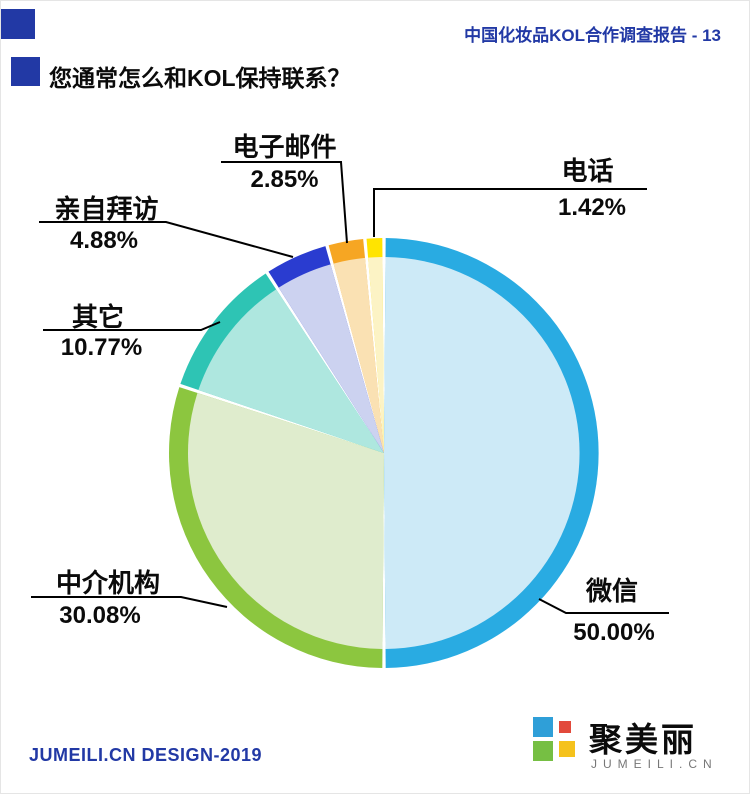 Image resolution: width=750 pixels, height=794 pixels. I want to click on slice-label-wechat: 微信, so click(611, 591).